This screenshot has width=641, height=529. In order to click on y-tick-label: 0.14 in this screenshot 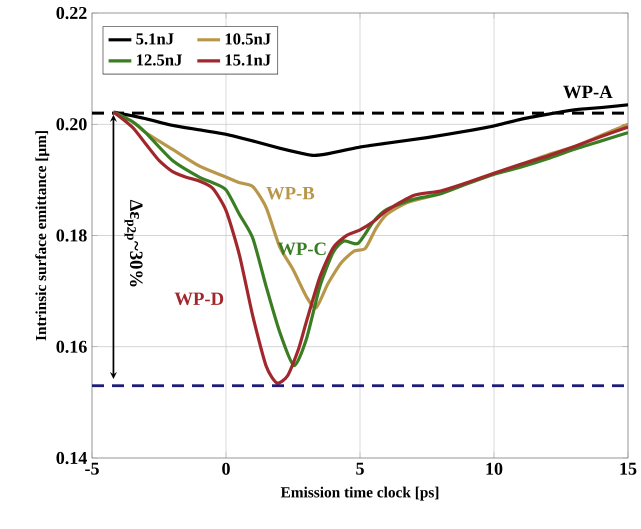, I will do `click(71, 458)`.